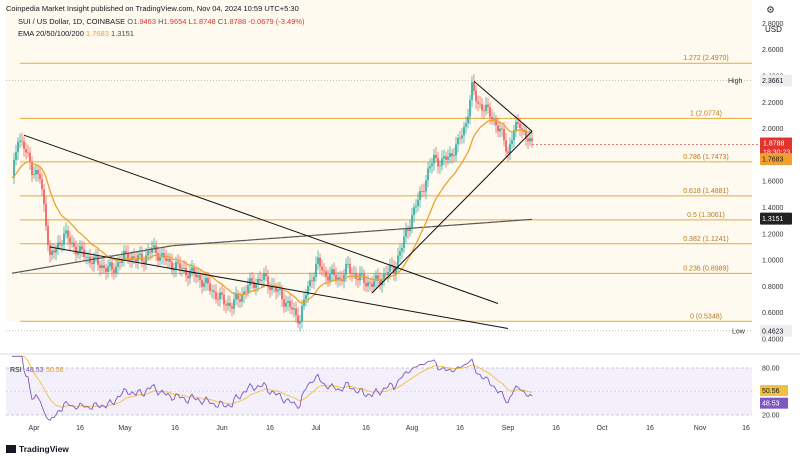  I want to click on descending-channel-lower, so click(279, 287).